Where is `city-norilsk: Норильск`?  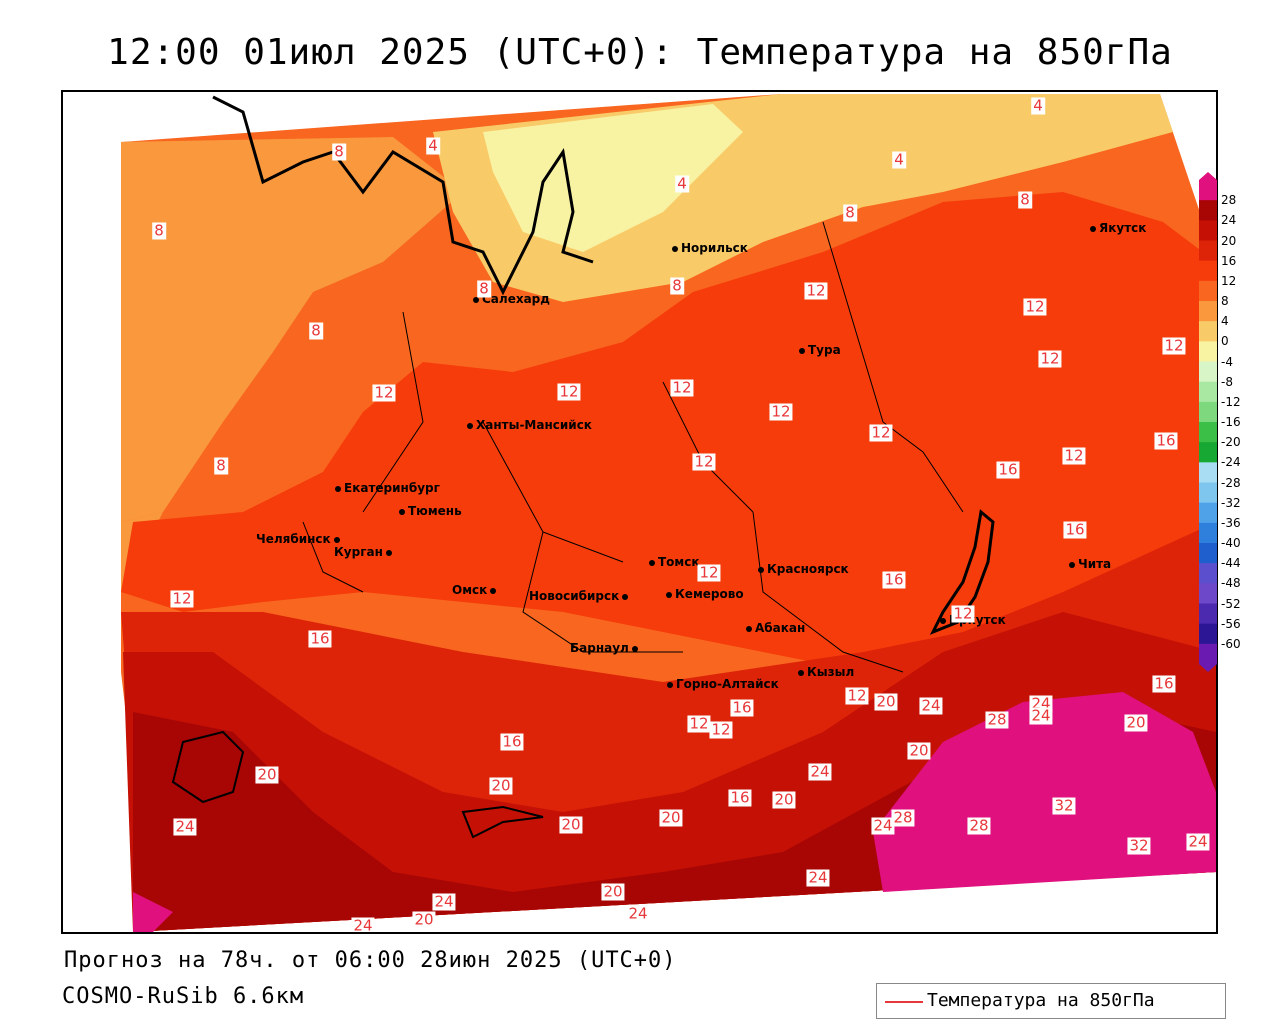
city-norilsk: Норильск is located at coordinates (710, 248).